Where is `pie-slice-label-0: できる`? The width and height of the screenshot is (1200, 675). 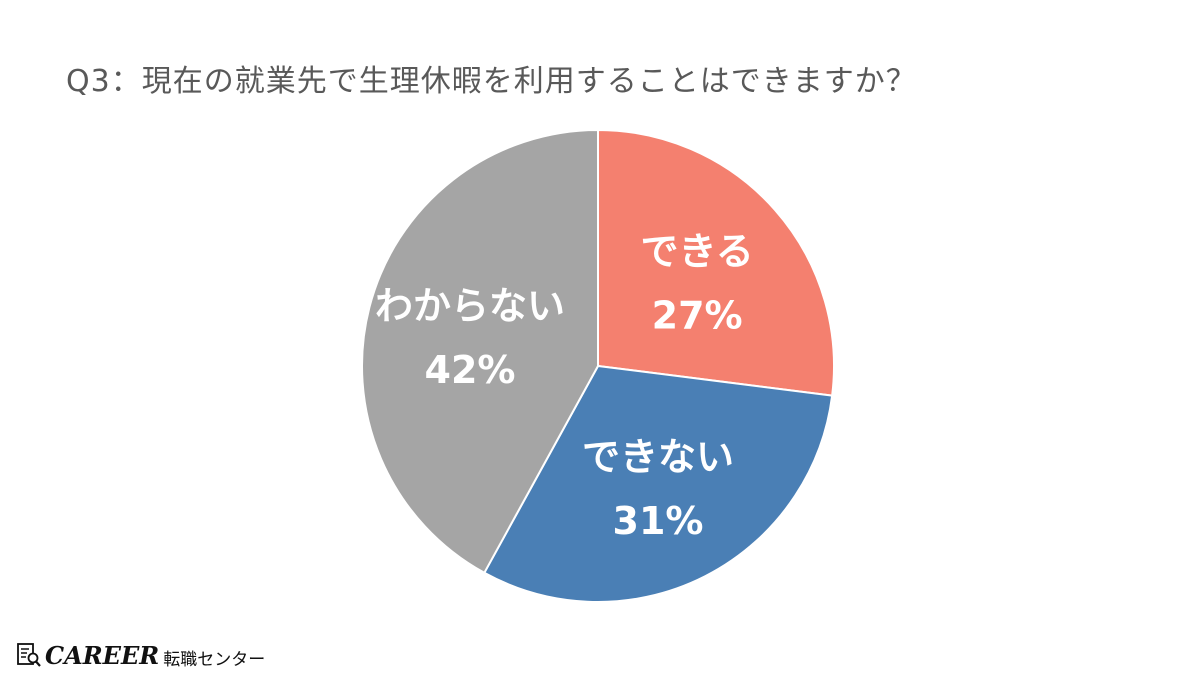
pie-slice-label-0: できる is located at coordinates (697, 252).